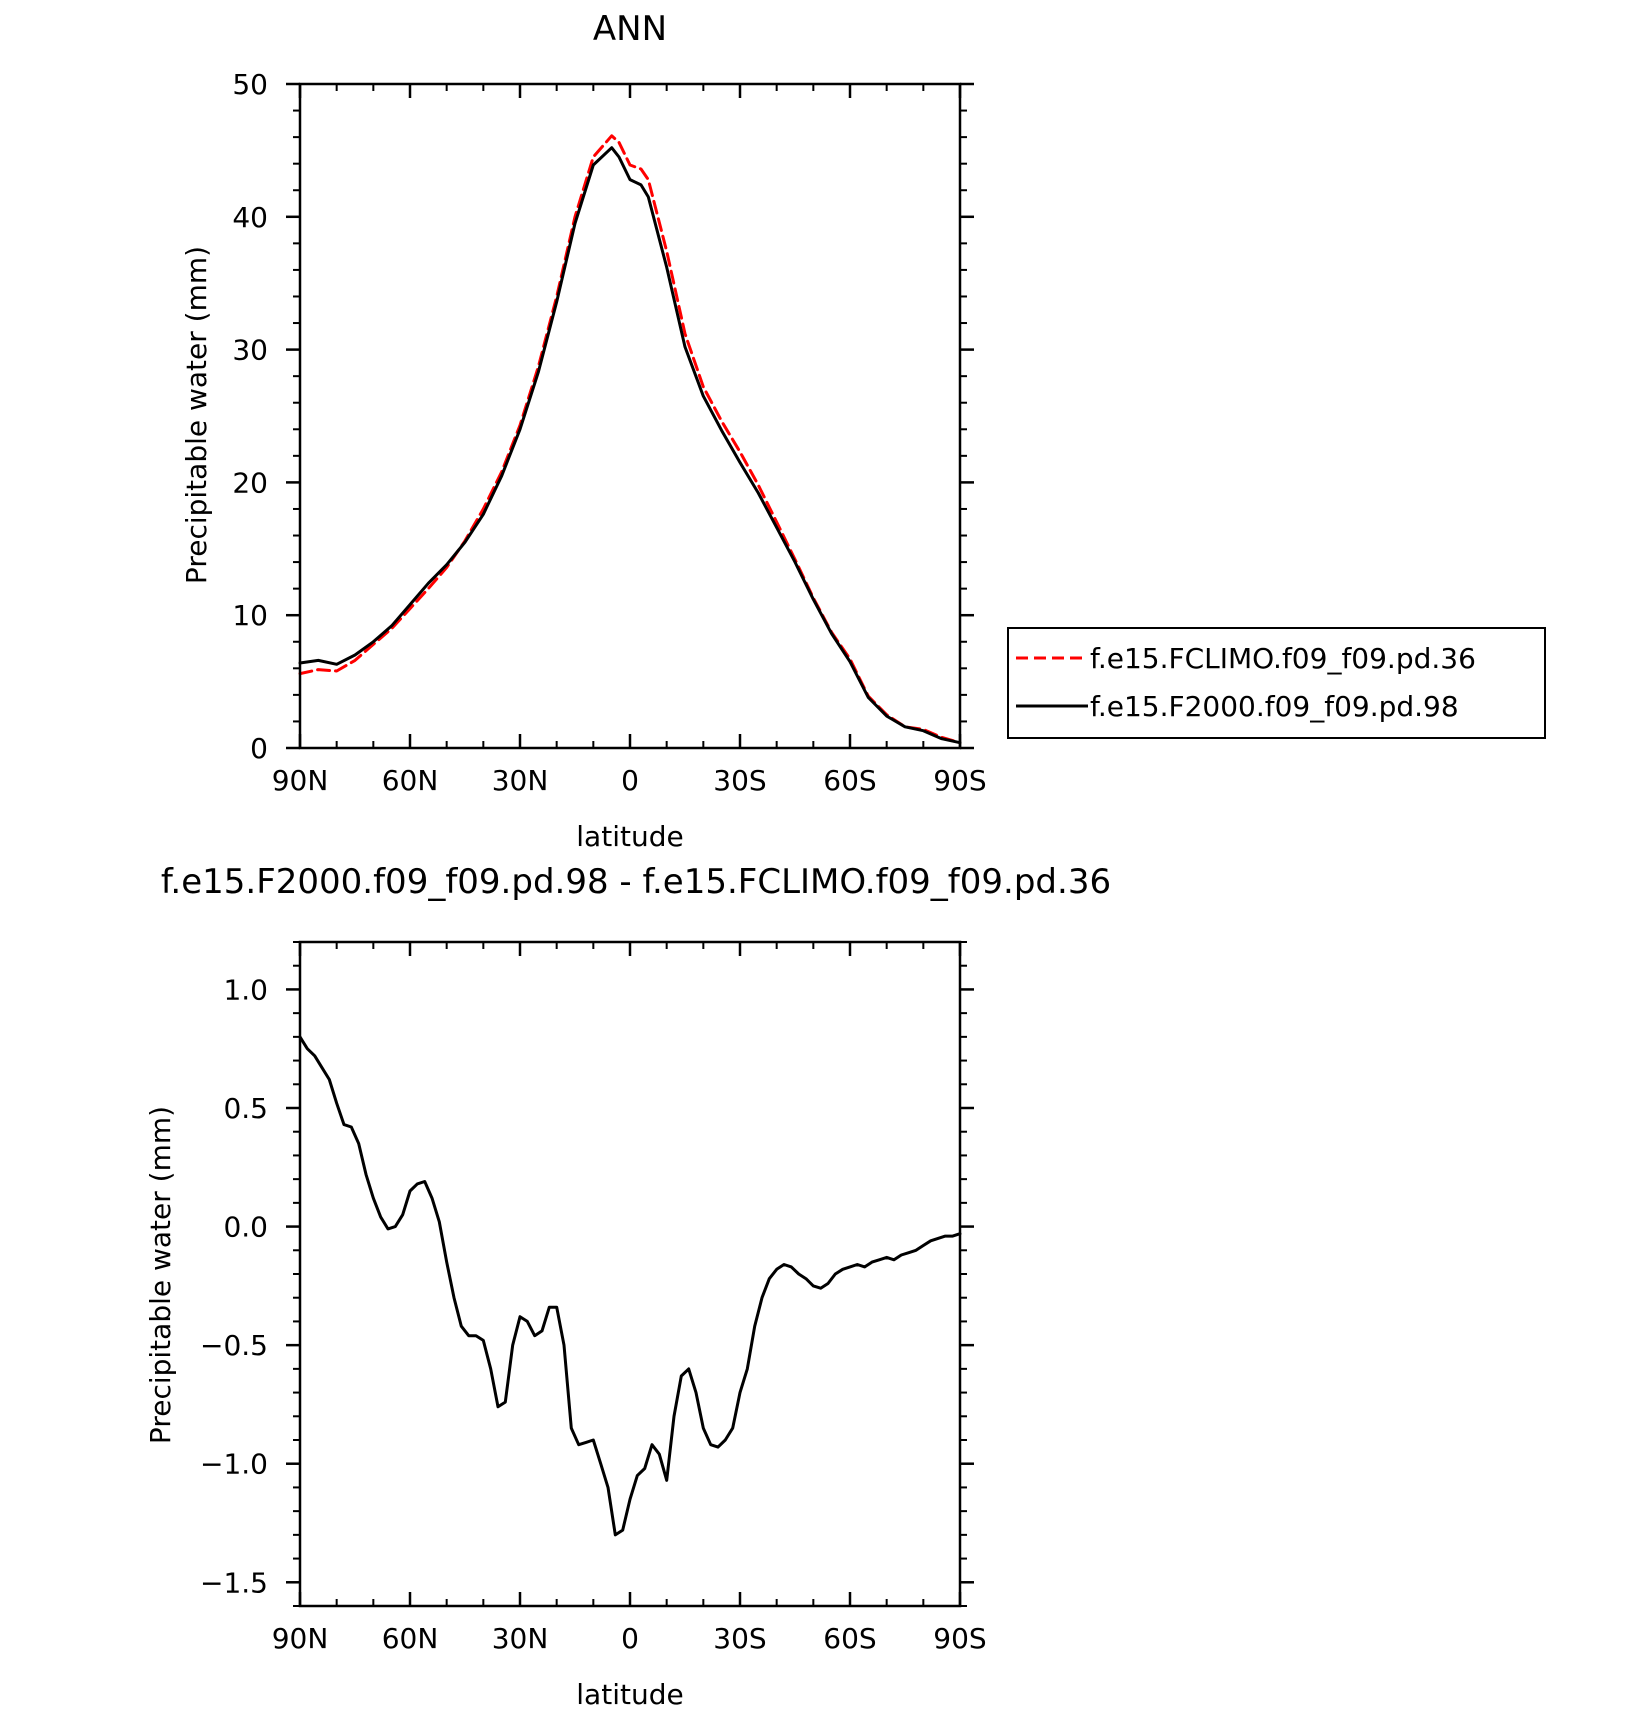  I want to click on top-y-tick-label: 0, so click(259, 748).